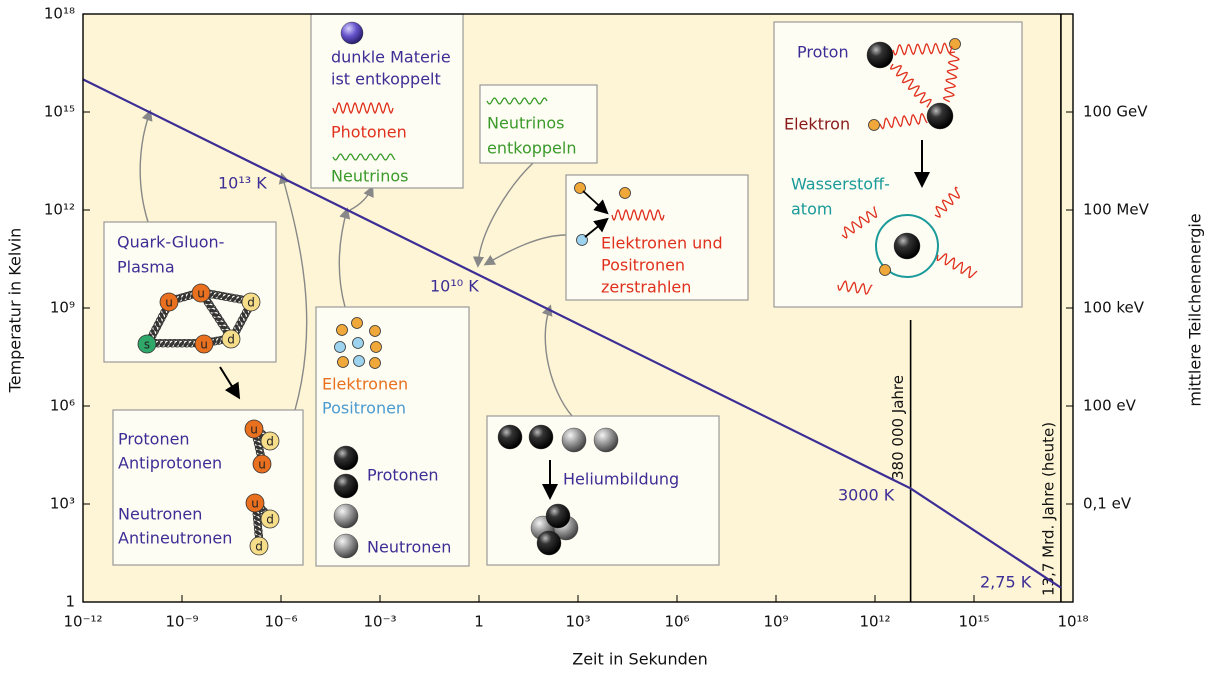 The height and width of the screenshot is (675, 1214). What do you see at coordinates (973, 622) in the screenshot?
I see `x-tick-label: 10¹⁵` at bounding box center [973, 622].